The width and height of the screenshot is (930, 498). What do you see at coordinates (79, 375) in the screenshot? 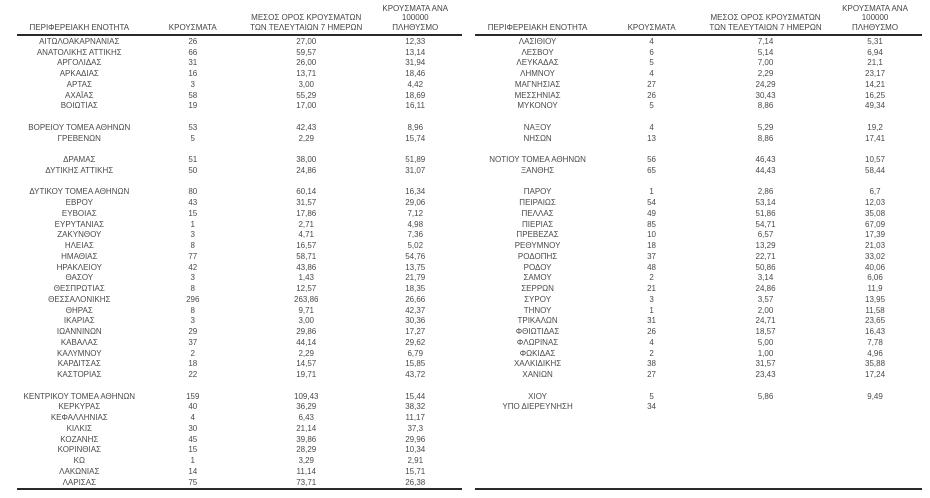
I see `cell-regional-unit: ΚΑΣΤΟΡΙΑΣ` at bounding box center [79, 375].